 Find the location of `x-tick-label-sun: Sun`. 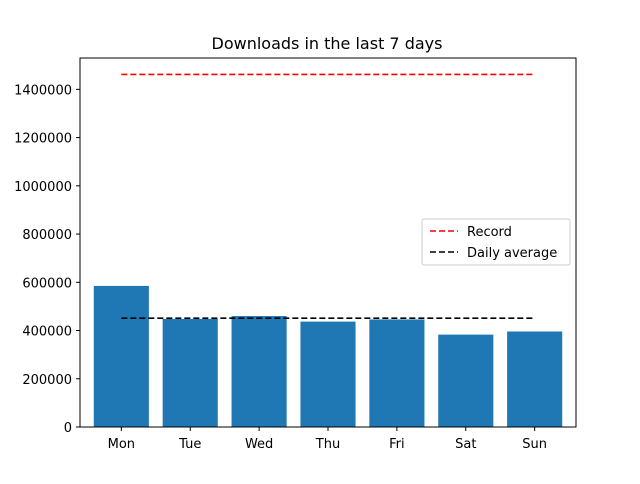

x-tick-label-sun: Sun is located at coordinates (534, 444).